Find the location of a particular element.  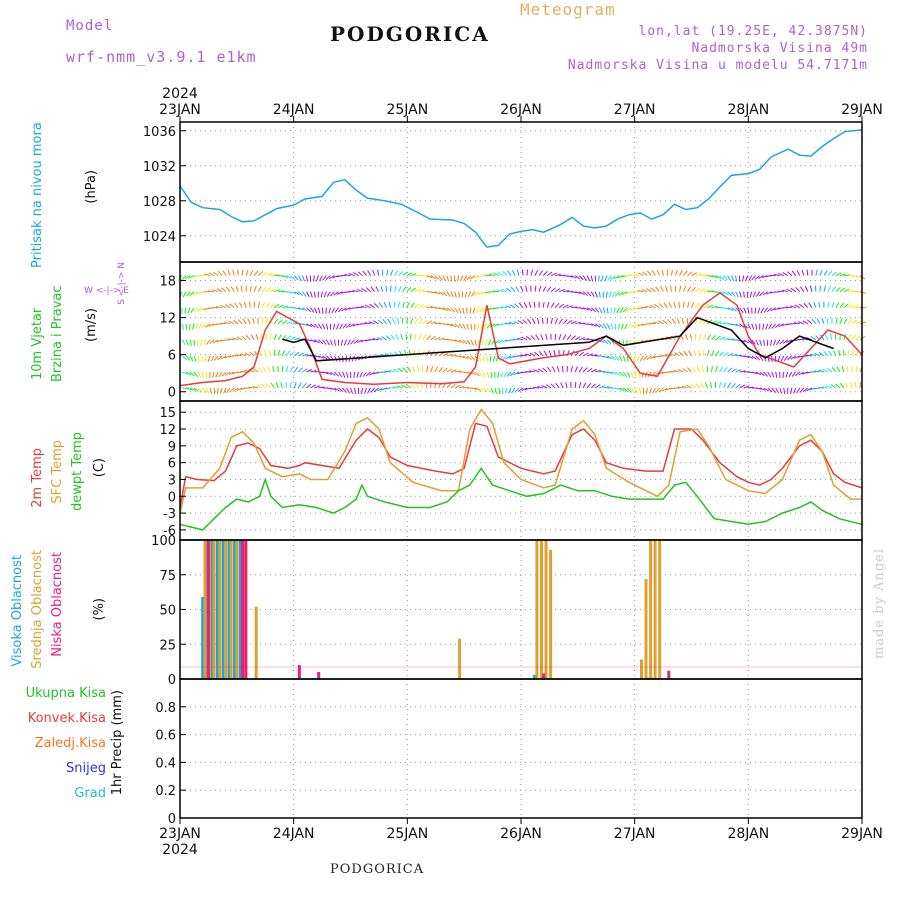

series-line-sfc-temp is located at coordinates (520, 461).